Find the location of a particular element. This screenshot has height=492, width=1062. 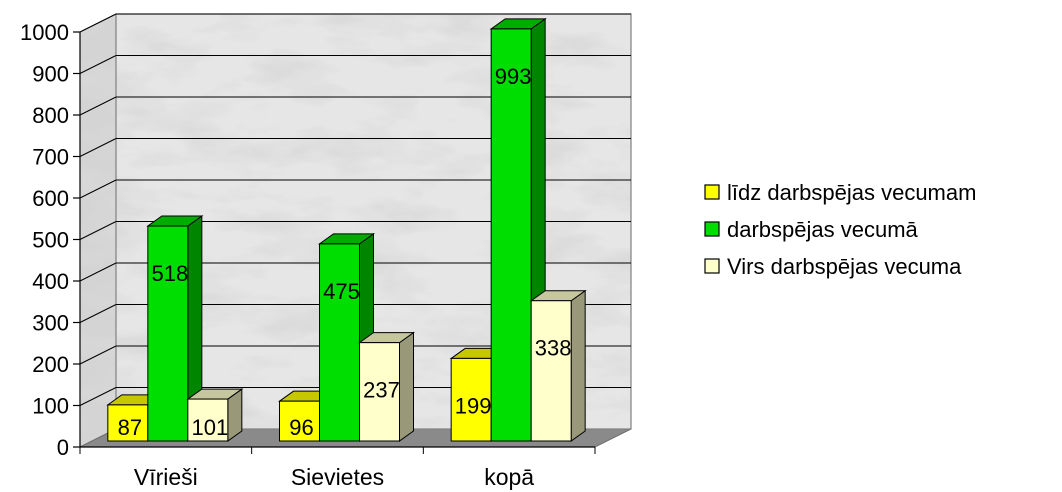

legend-item: Virs darbspējas vecuma is located at coordinates (833, 266).